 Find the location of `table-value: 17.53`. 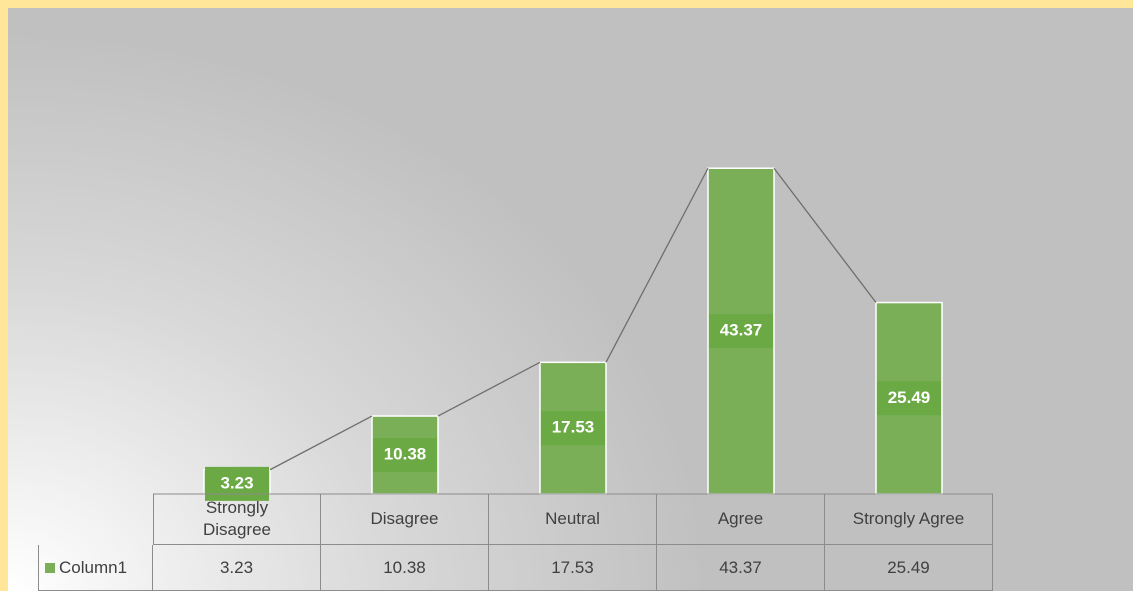

table-value: 17.53 is located at coordinates (573, 568).